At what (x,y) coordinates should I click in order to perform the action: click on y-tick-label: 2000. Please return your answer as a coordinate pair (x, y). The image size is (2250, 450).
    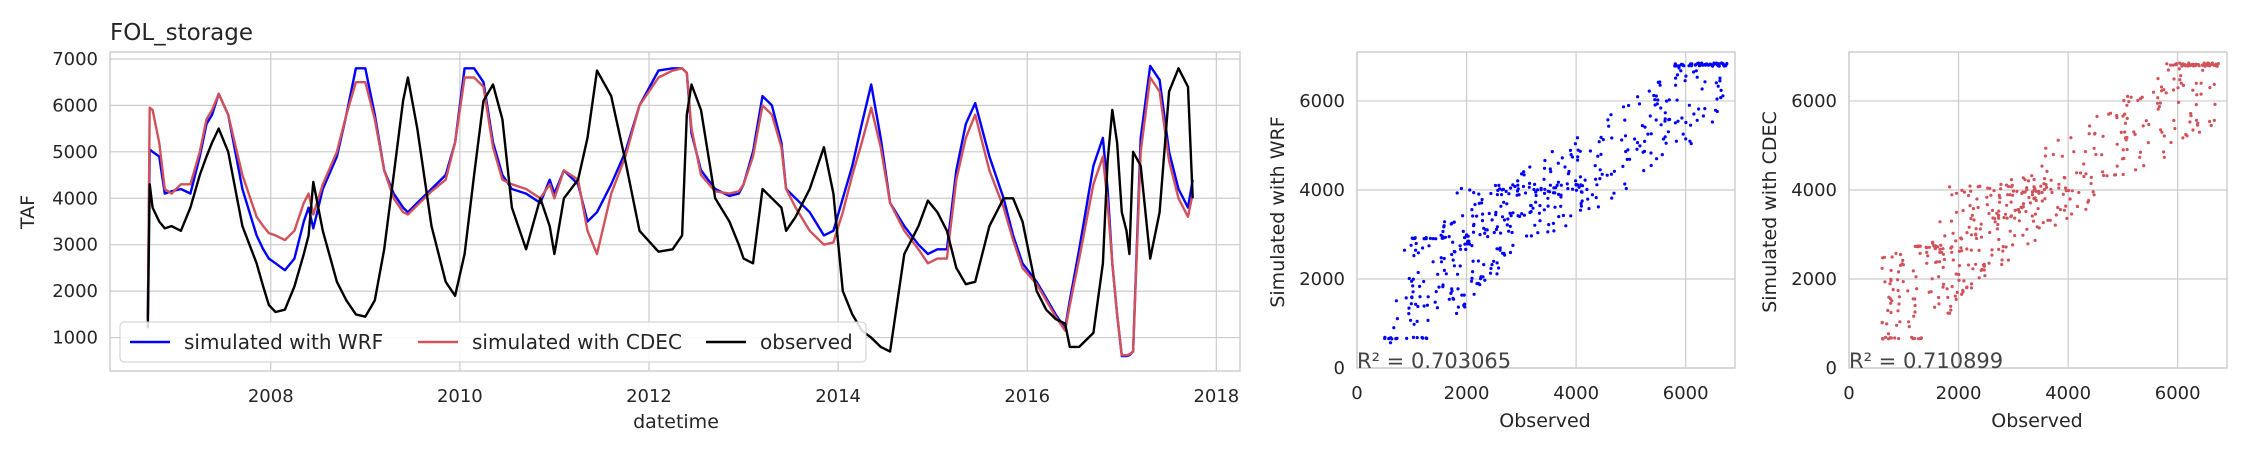
    Looking at the image, I should click on (1322, 279).